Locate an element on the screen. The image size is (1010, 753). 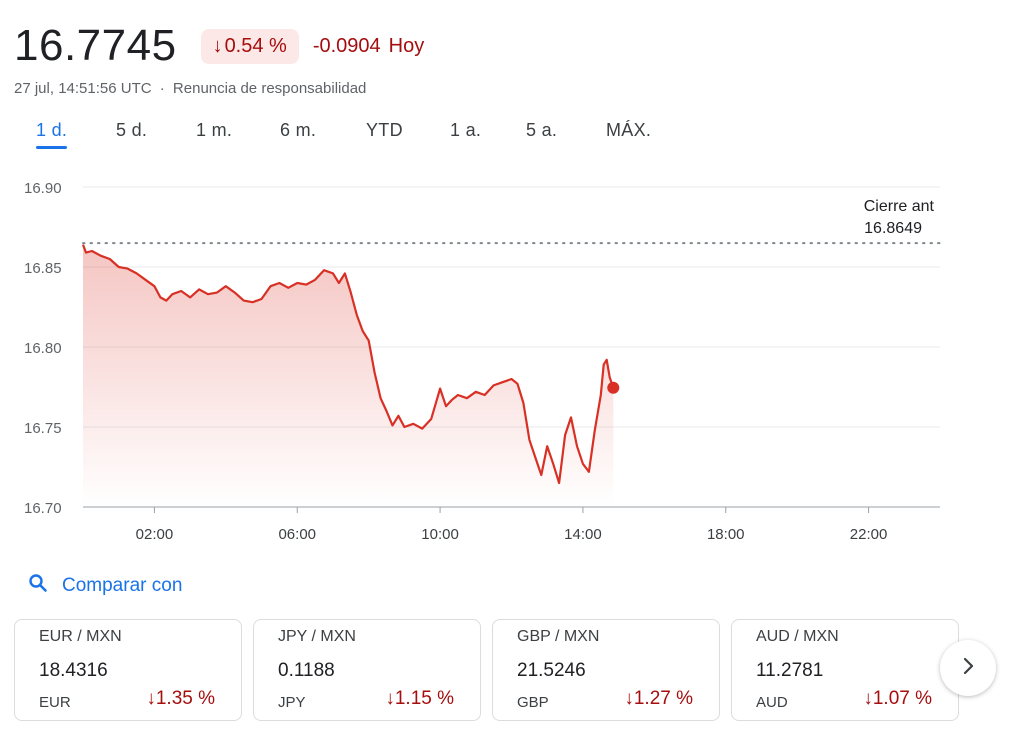
compare-label: Comparar con is located at coordinates (122, 585).